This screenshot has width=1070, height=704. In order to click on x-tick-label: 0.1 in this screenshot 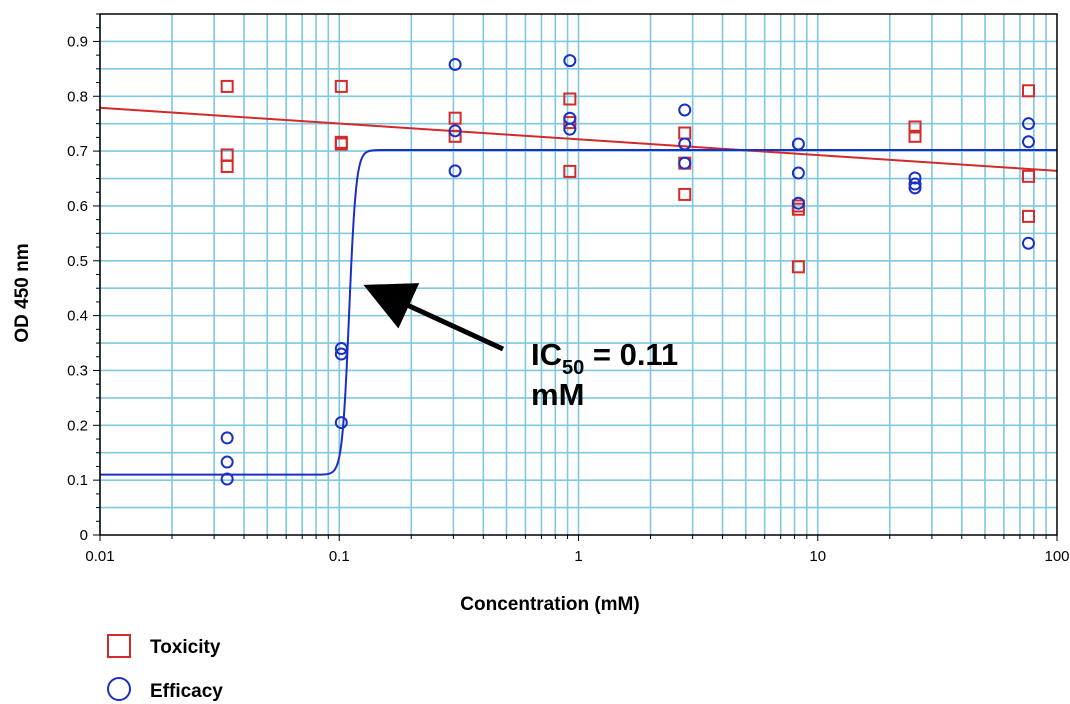, I will do `click(339, 556)`.